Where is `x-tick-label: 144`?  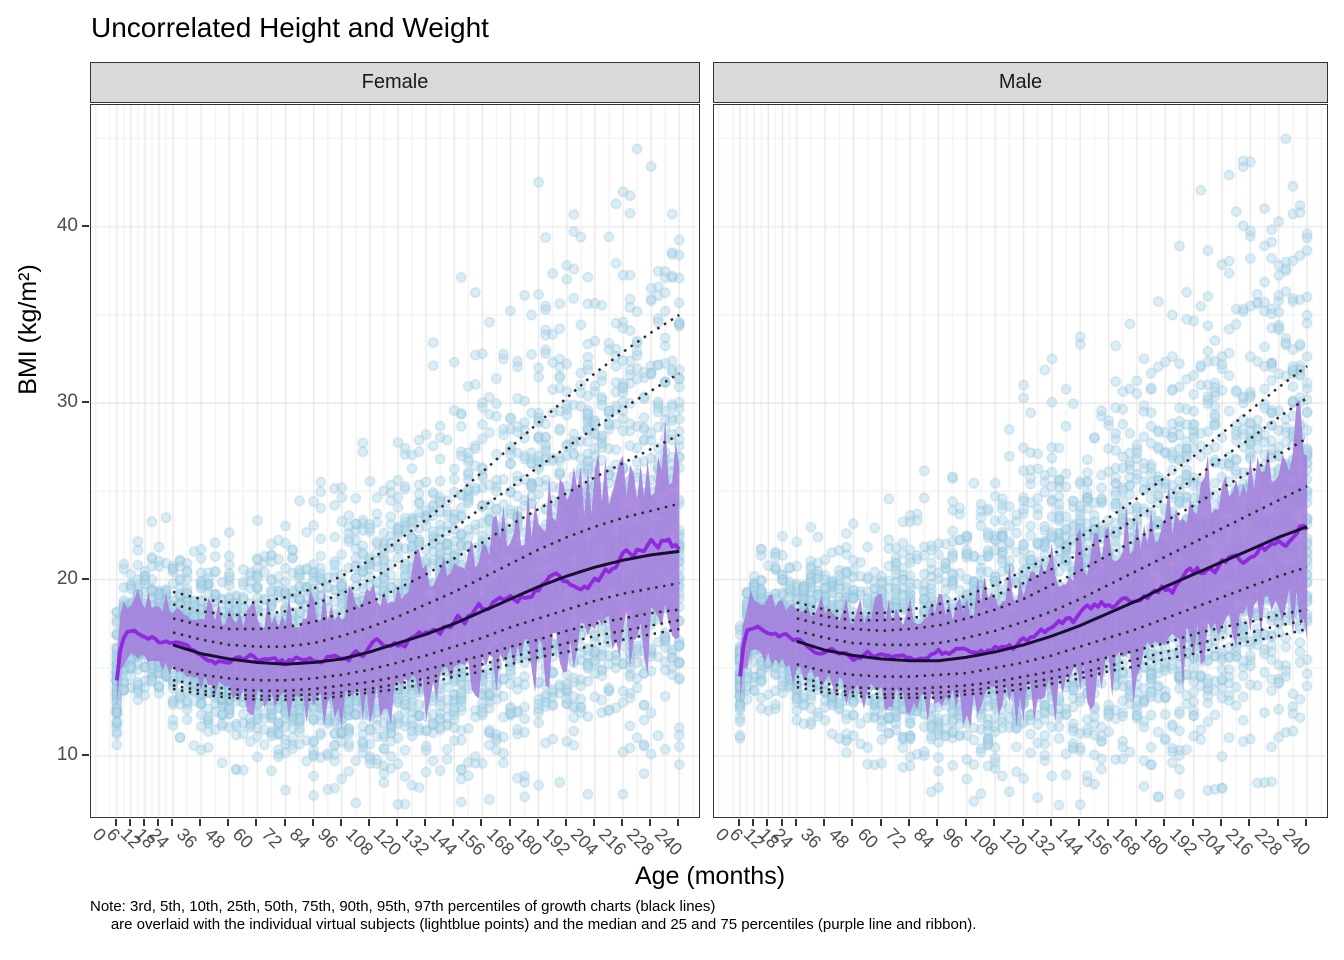
x-tick-label: 144 is located at coordinates (1070, 842).